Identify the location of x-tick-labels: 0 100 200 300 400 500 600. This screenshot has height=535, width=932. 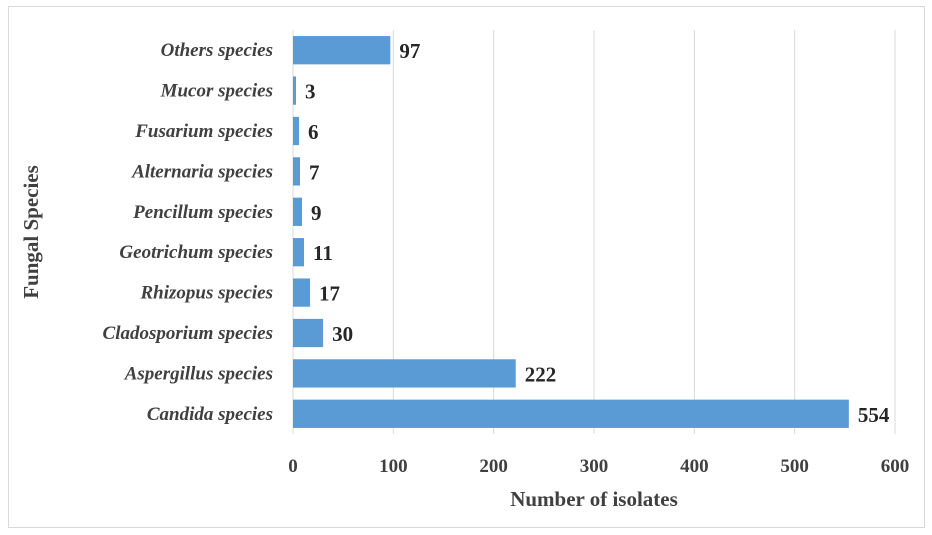
(598, 466).